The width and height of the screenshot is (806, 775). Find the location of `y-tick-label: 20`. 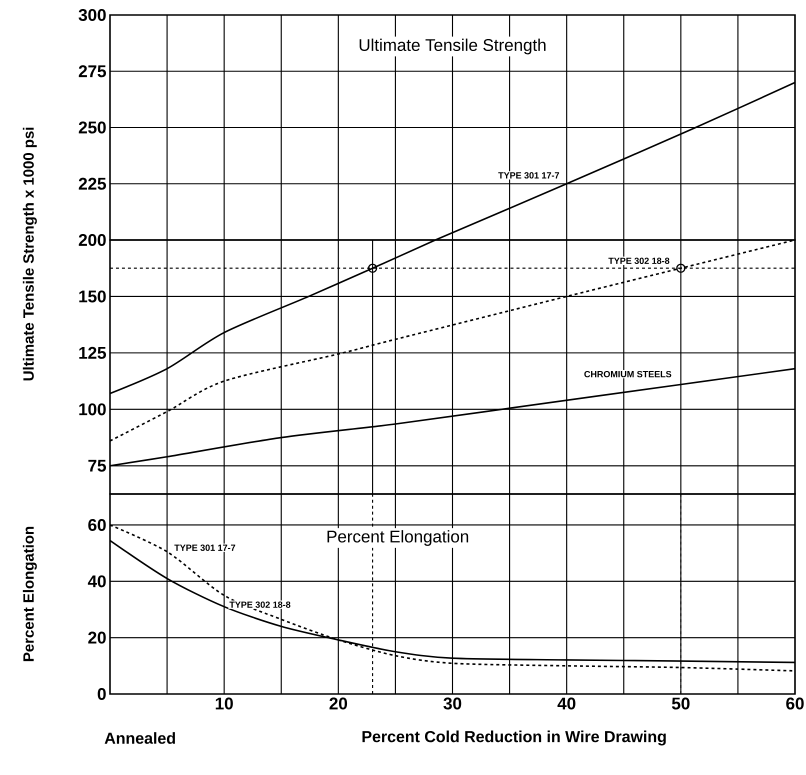

y-tick-label: 20 is located at coordinates (97, 638).